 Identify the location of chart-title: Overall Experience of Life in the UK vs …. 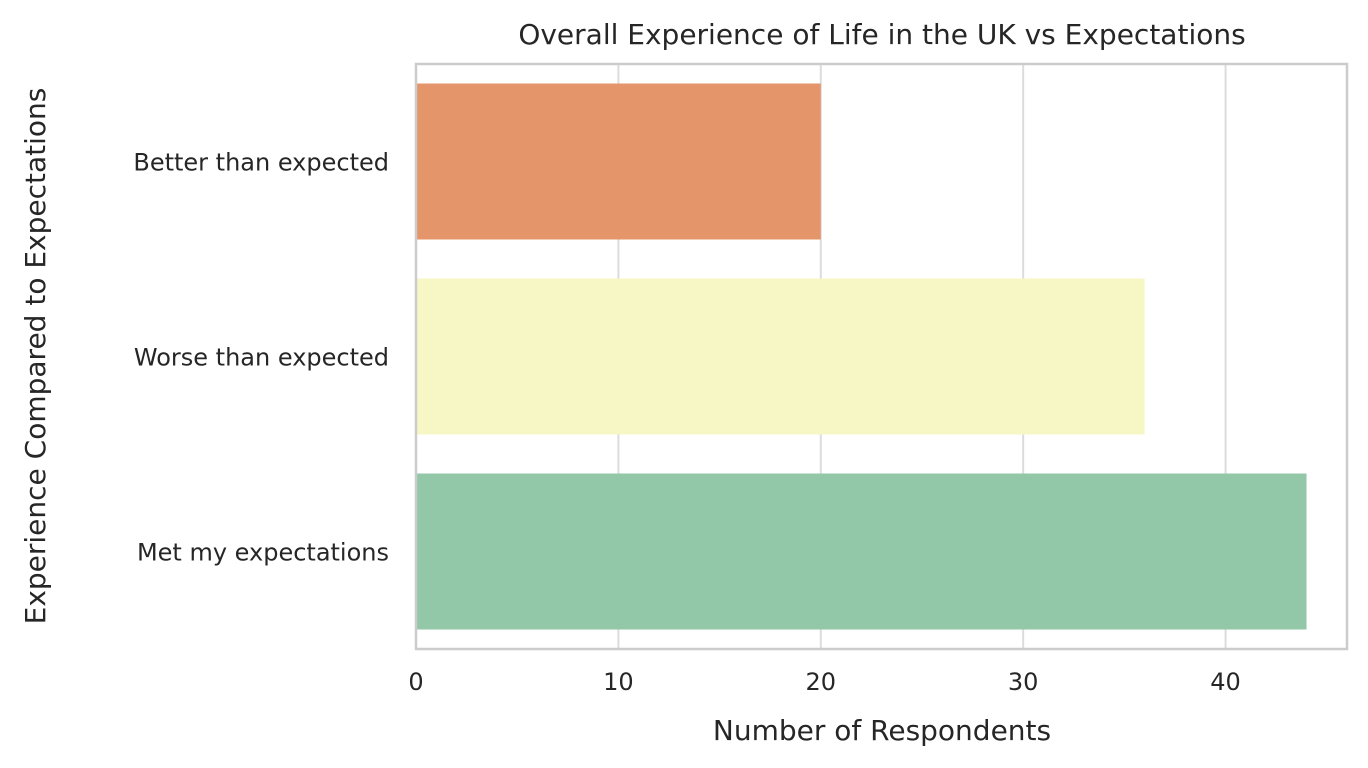
(881, 34).